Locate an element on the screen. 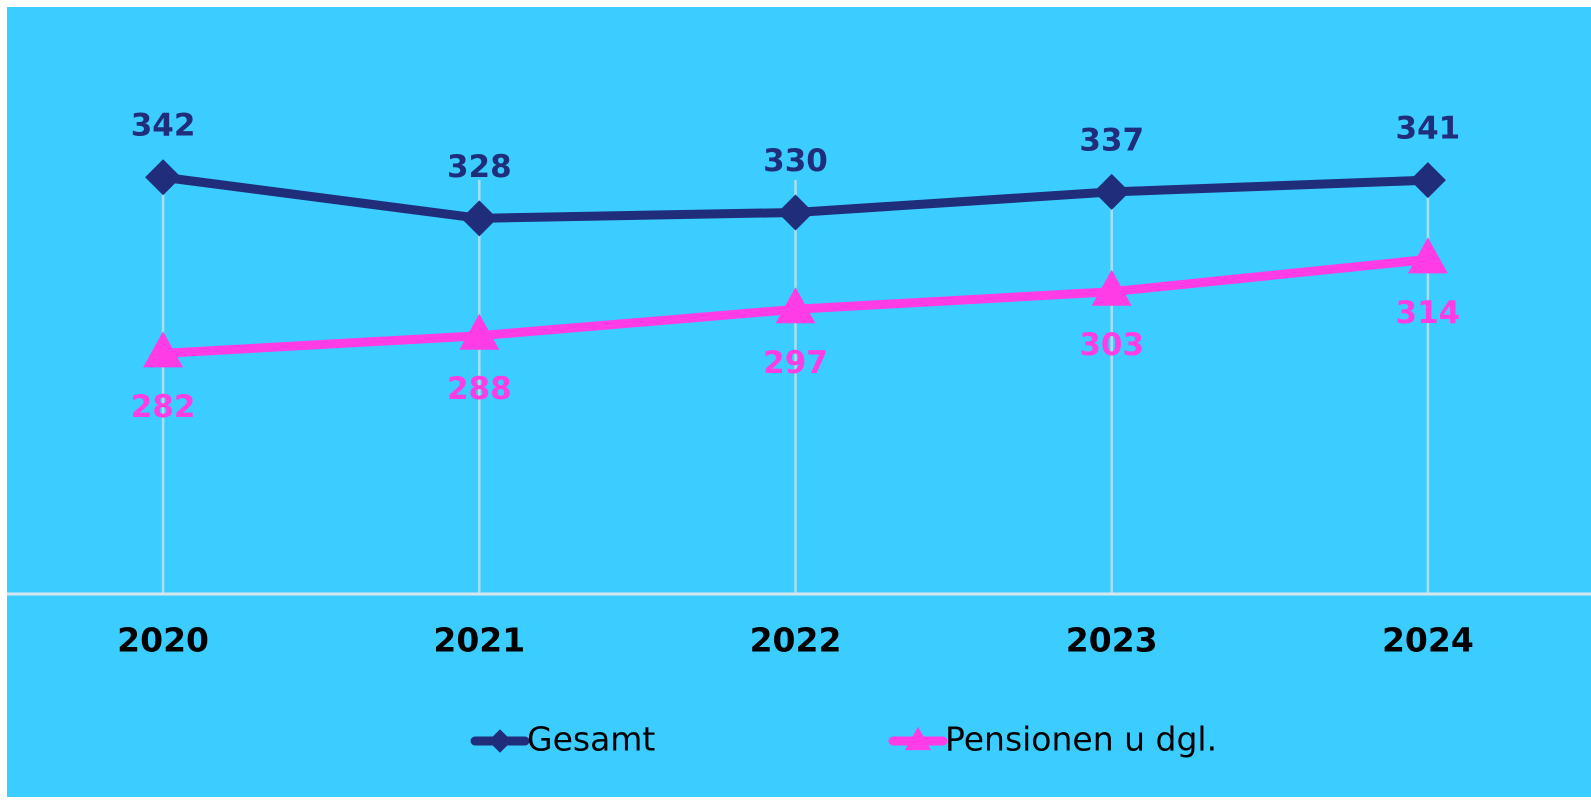  legend-label: Pensionen u dgl. is located at coordinates (1081, 739).